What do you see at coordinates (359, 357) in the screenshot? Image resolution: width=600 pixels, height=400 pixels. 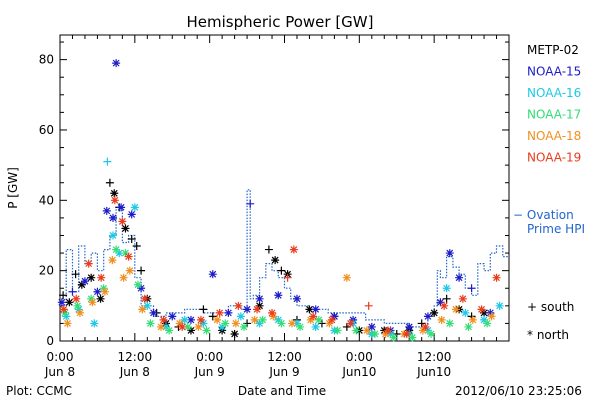 I see `x-tick-label-time: 0:00` at bounding box center [359, 357].